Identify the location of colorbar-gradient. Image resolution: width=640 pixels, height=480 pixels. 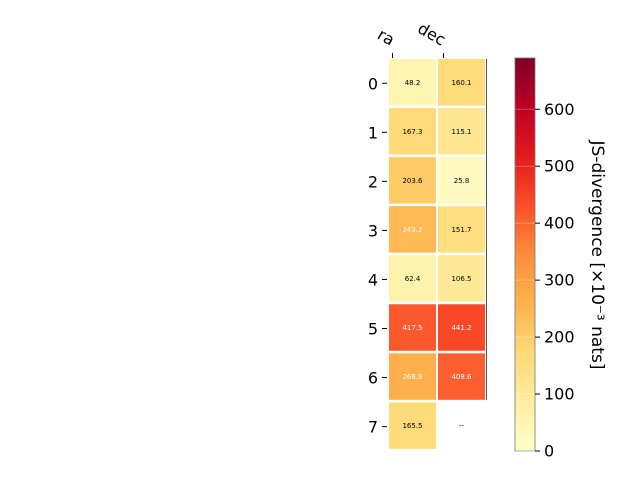
(525, 254).